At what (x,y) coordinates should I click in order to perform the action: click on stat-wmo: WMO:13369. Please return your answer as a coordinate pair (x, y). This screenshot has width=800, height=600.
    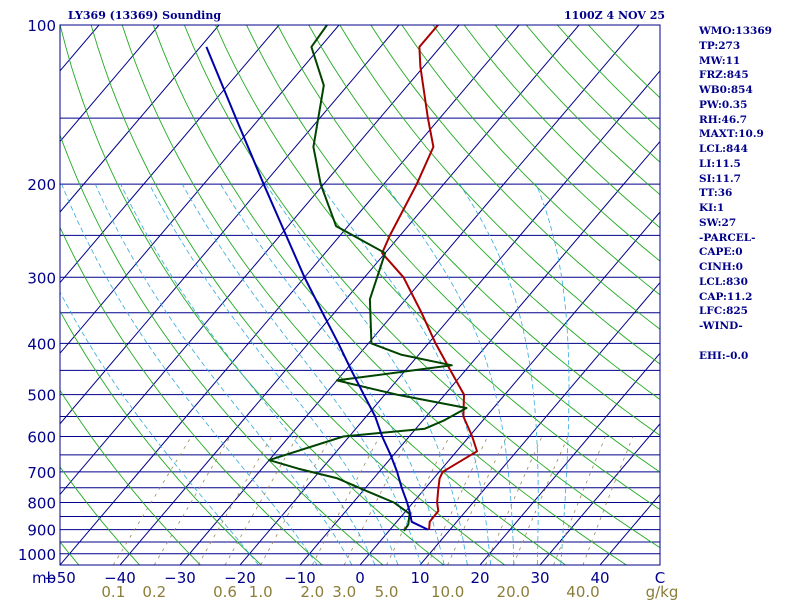
    Looking at the image, I should click on (735, 31).